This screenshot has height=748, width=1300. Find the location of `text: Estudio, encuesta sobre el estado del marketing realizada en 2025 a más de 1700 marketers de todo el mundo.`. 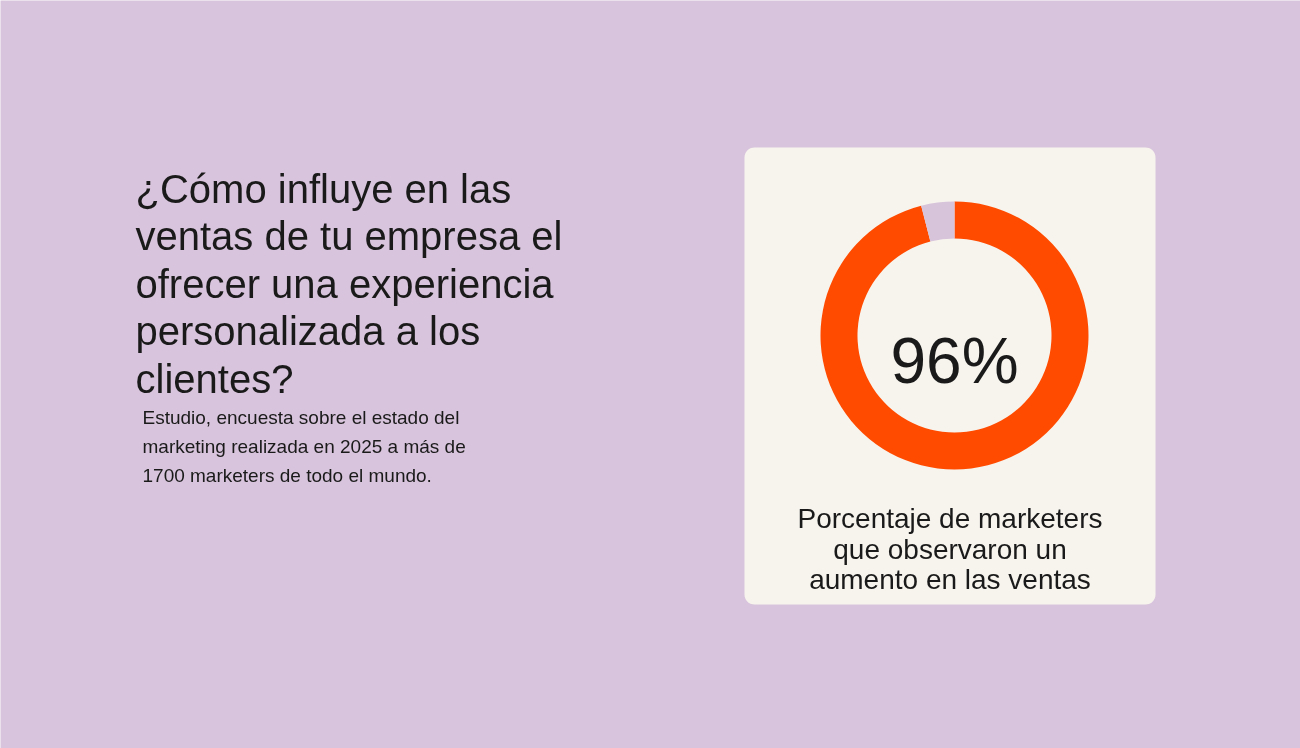

text: Estudio, encuesta sobre el estado del marketing realizada en 2025 a más de 1700 marketers de todo el mundo. is located at coordinates (304, 446).